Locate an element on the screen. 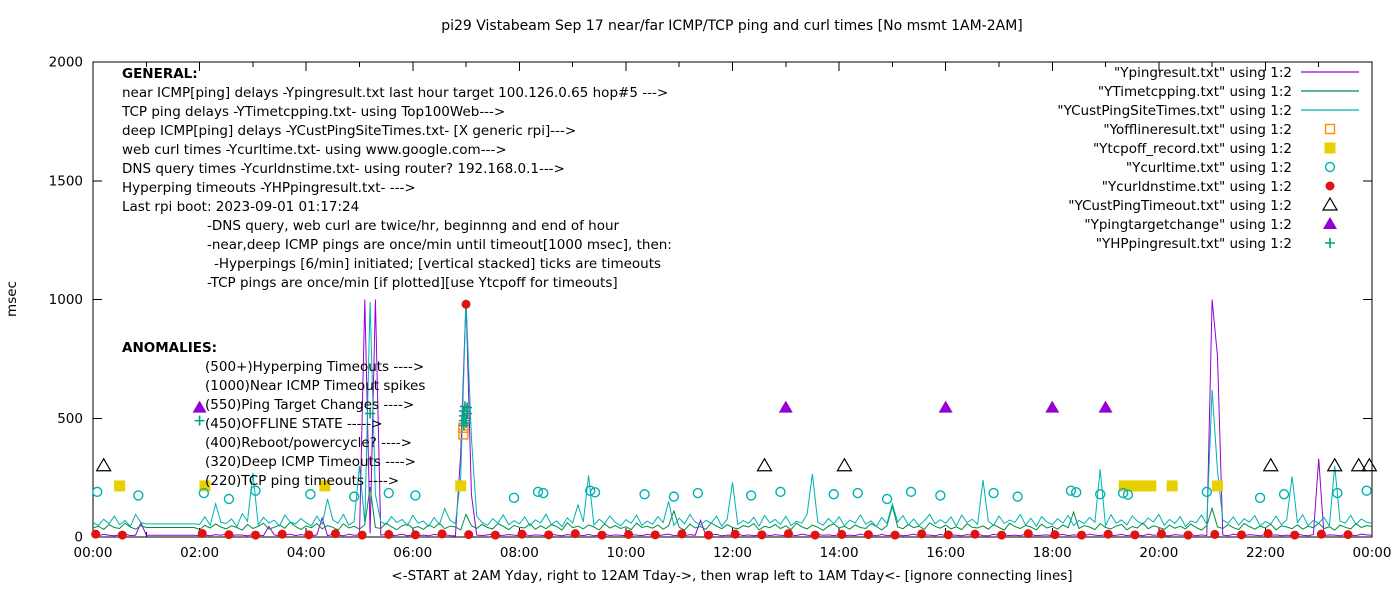  legend-label: "YCustPingSiteTimes.txt" using 1:2 is located at coordinates (1174, 111).